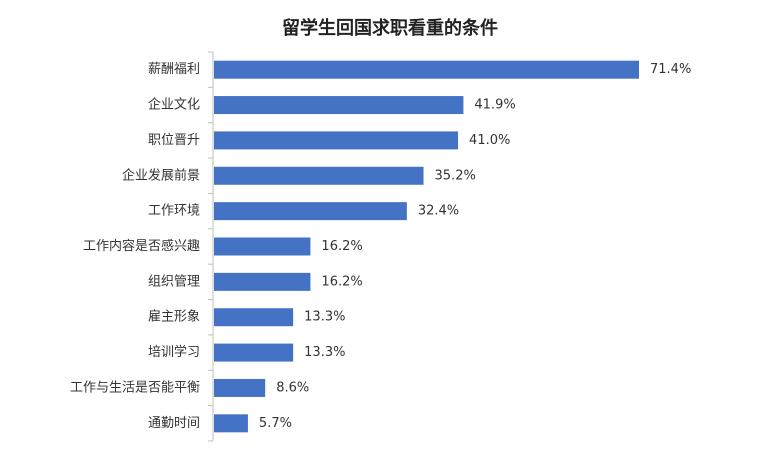  What do you see at coordinates (174, 281) in the screenshot?
I see `category-label: 组织管理` at bounding box center [174, 281].